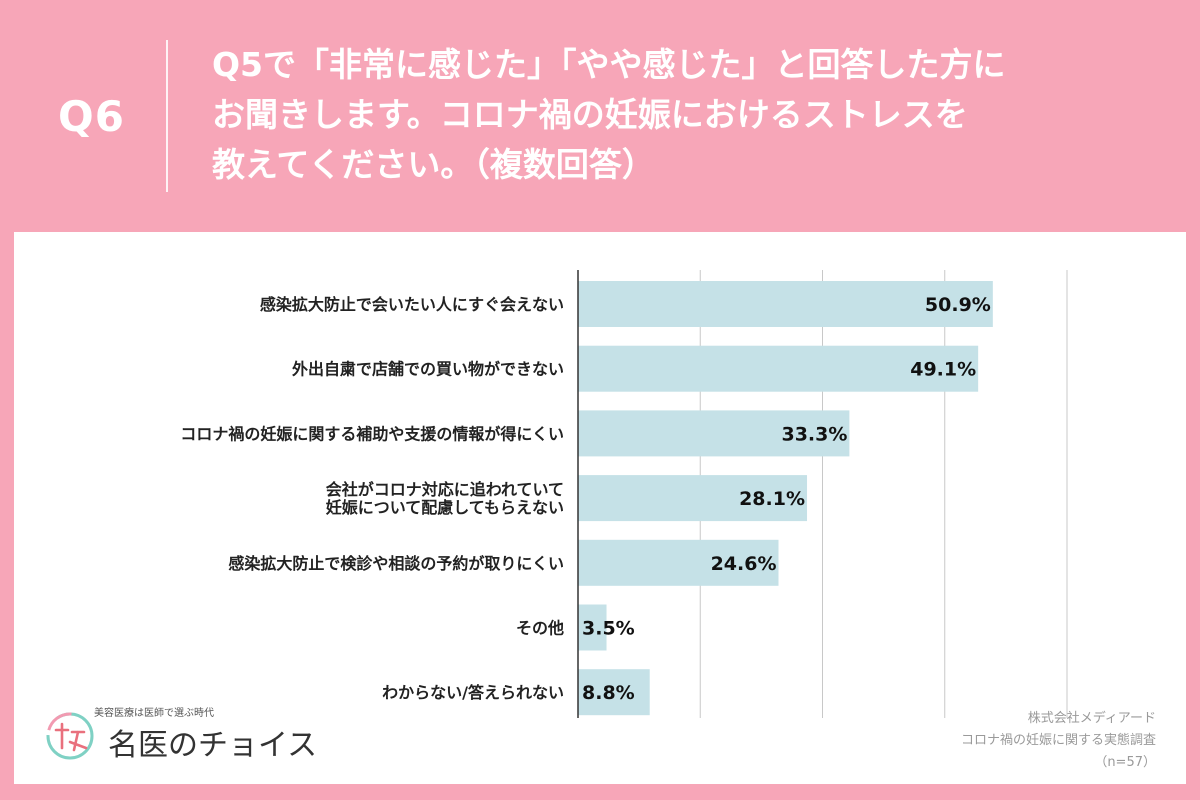 The height and width of the screenshot is (800, 1200). What do you see at coordinates (427, 369) in the screenshot?
I see `category-label: 外出自粛で店舗での買い物ができない` at bounding box center [427, 369].